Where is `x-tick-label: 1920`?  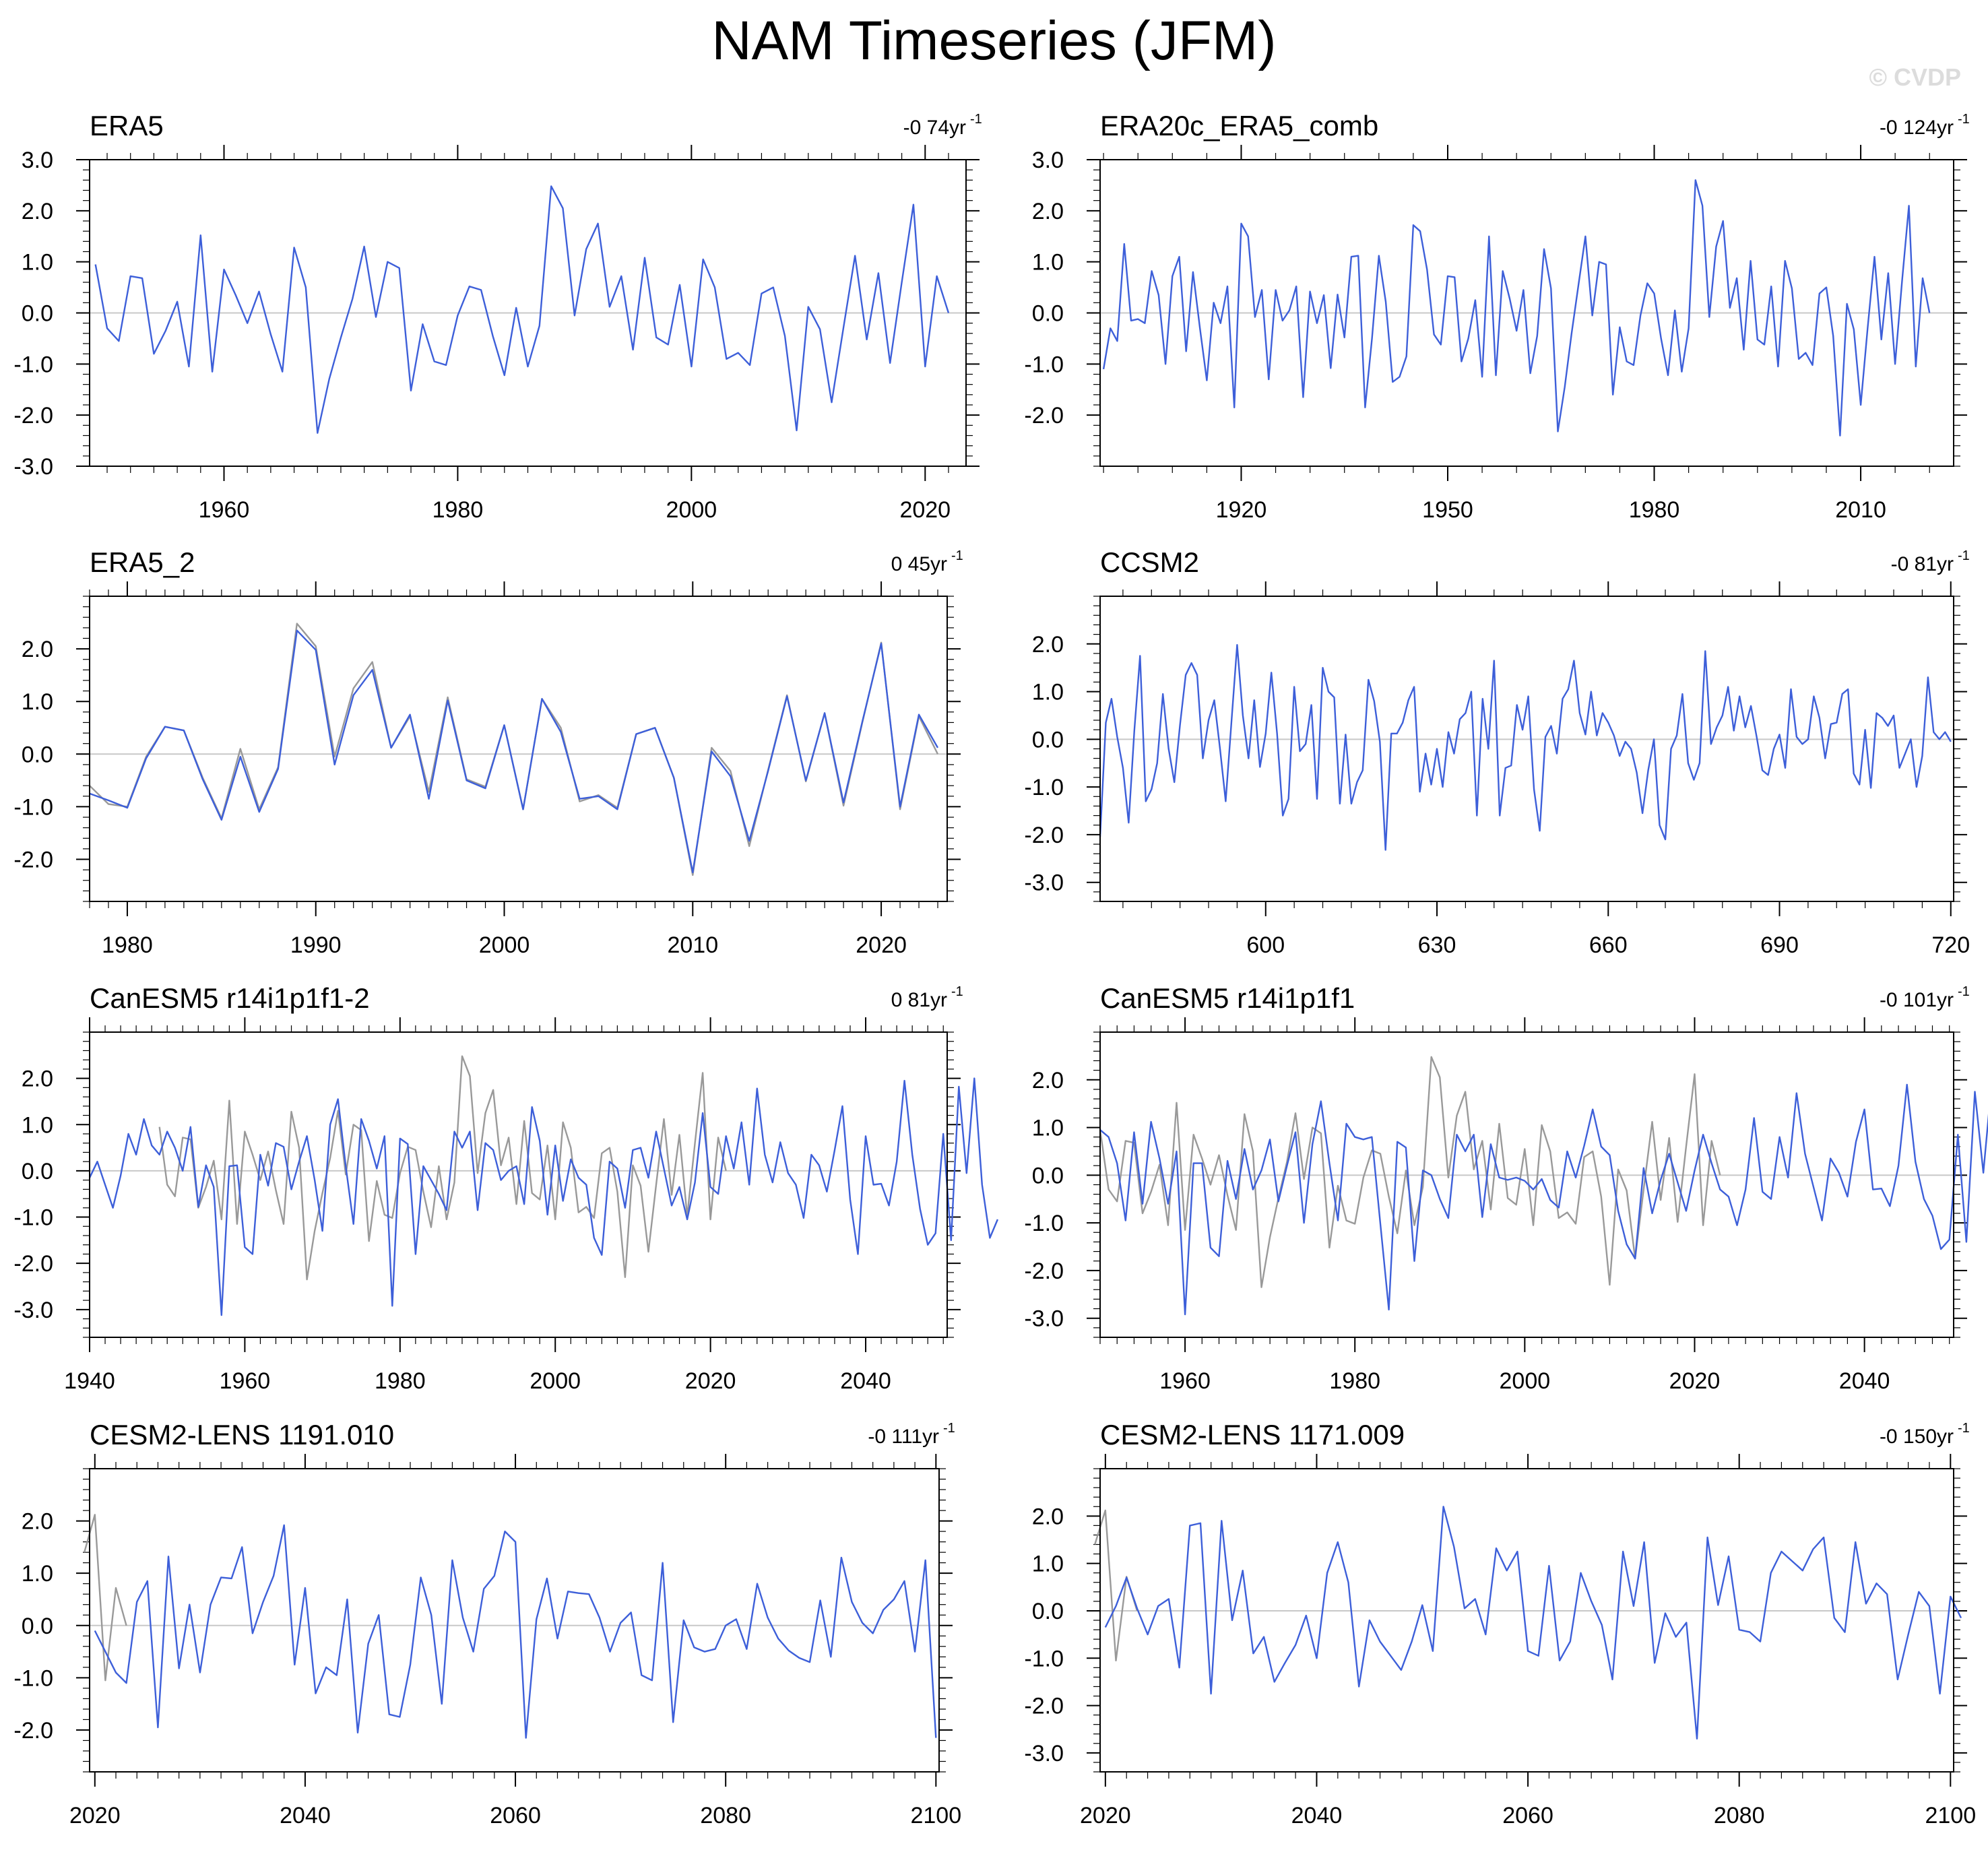
x-tick-label: 1920 is located at coordinates (1241, 510).